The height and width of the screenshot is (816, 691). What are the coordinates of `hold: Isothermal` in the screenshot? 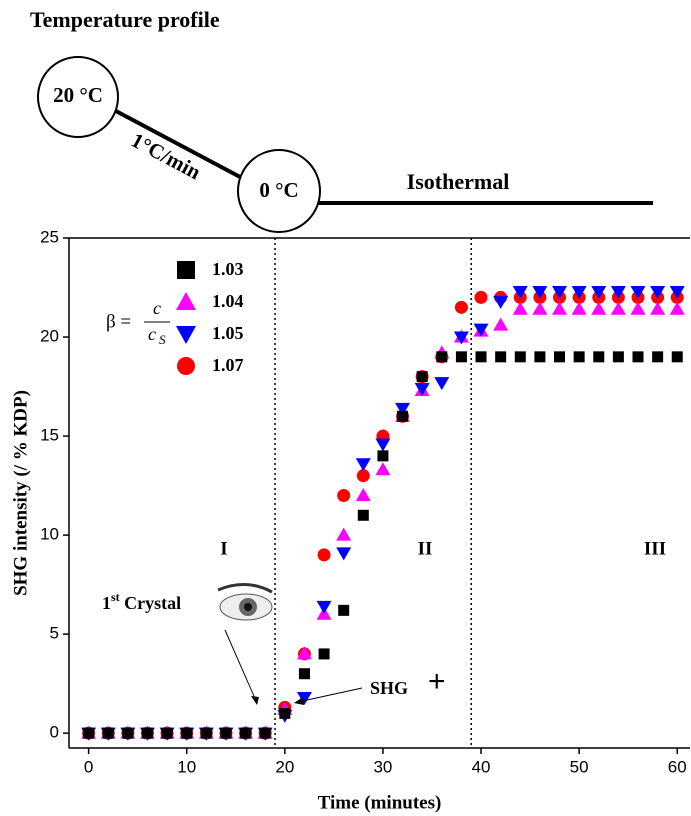 It's located at (458, 181).